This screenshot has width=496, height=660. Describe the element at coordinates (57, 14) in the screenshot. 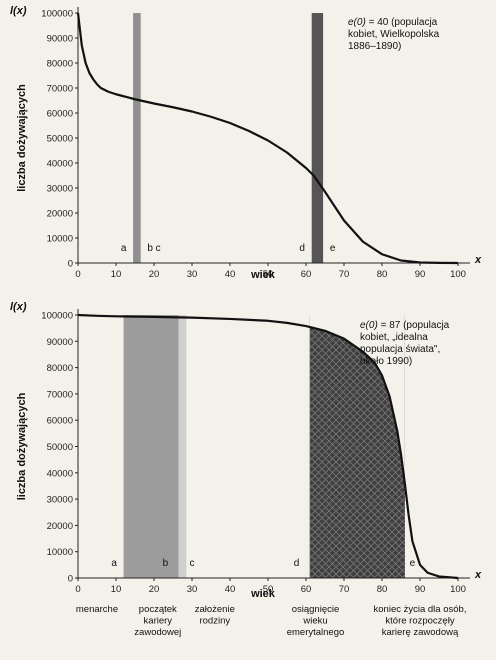

I see `chart1-y-tick-label: 100000` at that location.